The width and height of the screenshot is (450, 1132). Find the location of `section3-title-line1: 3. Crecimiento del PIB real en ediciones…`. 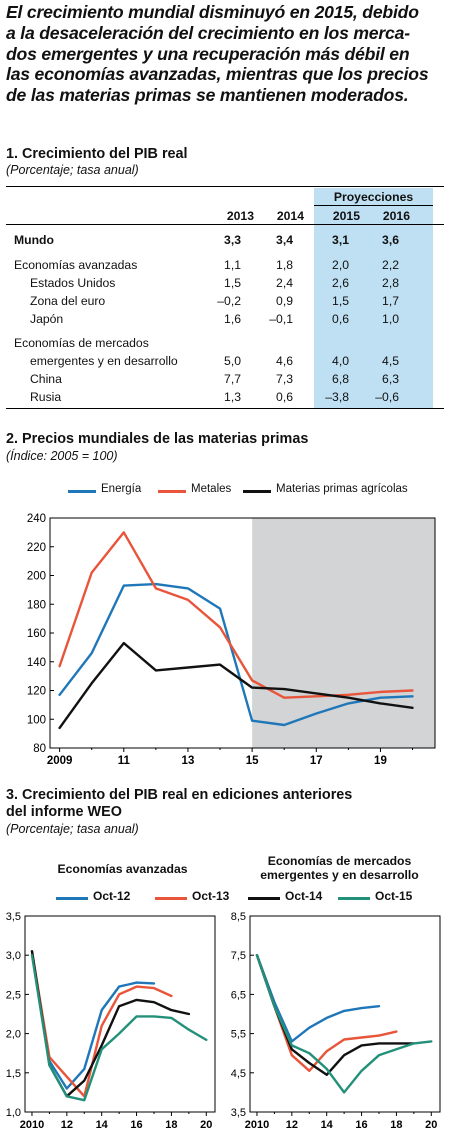

section3-title-line1: 3. Crecimiento del PIB real en ediciones… is located at coordinates (179, 795).